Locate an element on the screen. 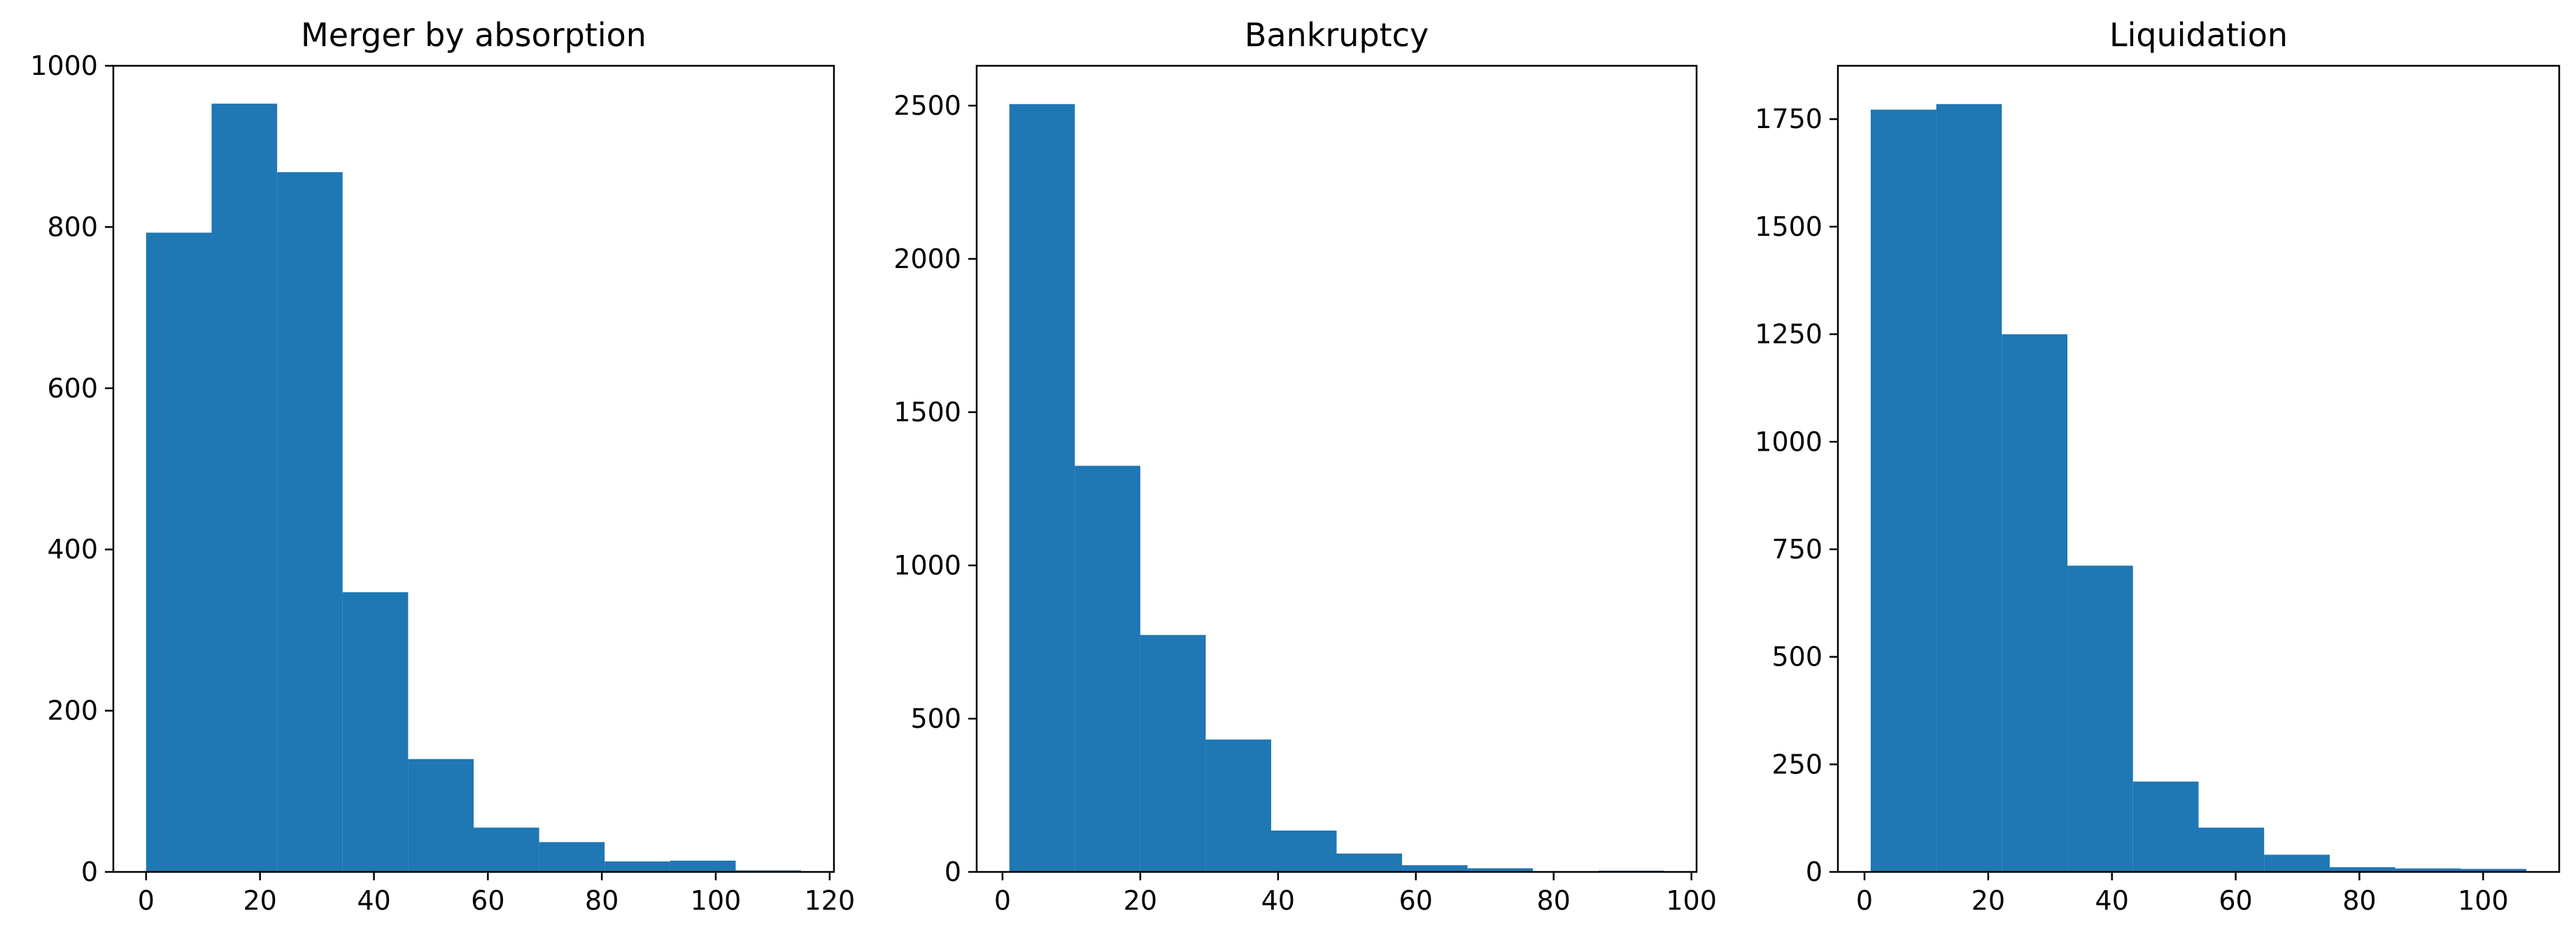 The width and height of the screenshot is (2576, 944). y-tick-label: 400 is located at coordinates (72, 549).